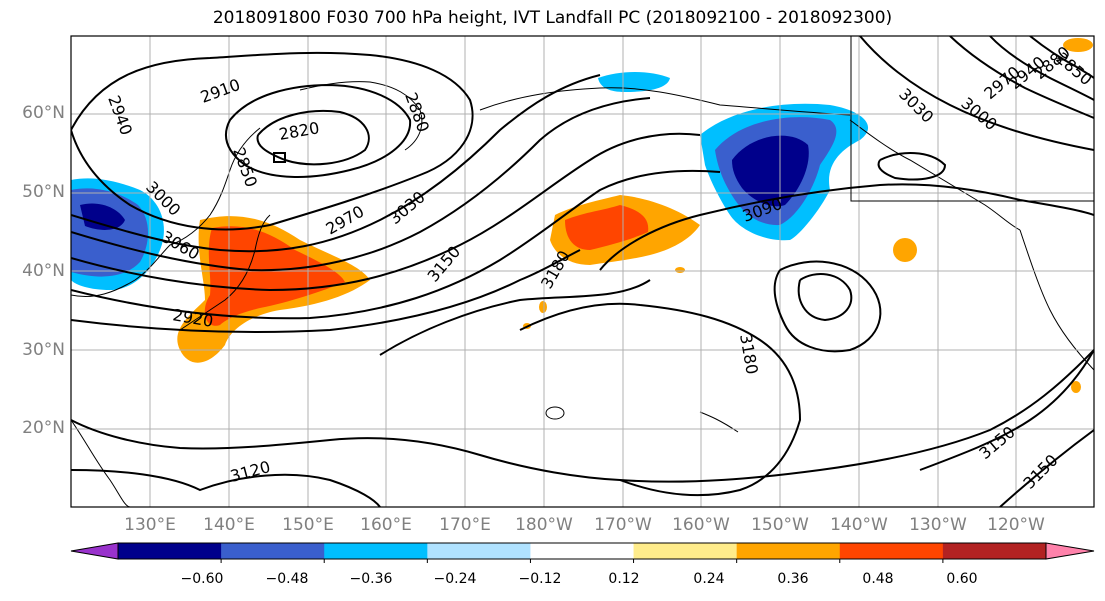 The image size is (1105, 601). What do you see at coordinates (878, 579) in the screenshot?
I see `colorbar-tick-label: 0.48` at bounding box center [878, 579].